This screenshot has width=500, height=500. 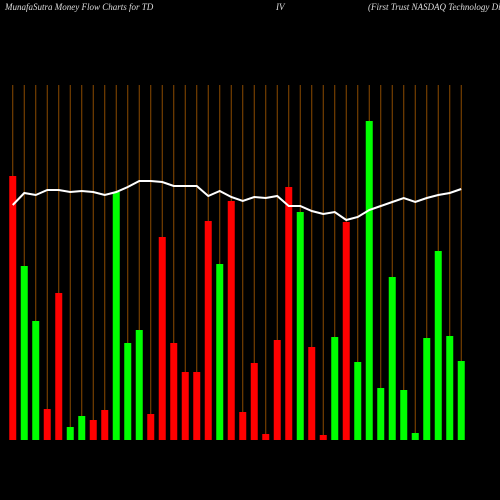 I want to click on chart-subtitle: (First Trust NASDAQ Technology Divid, so click(x=434, y=7).